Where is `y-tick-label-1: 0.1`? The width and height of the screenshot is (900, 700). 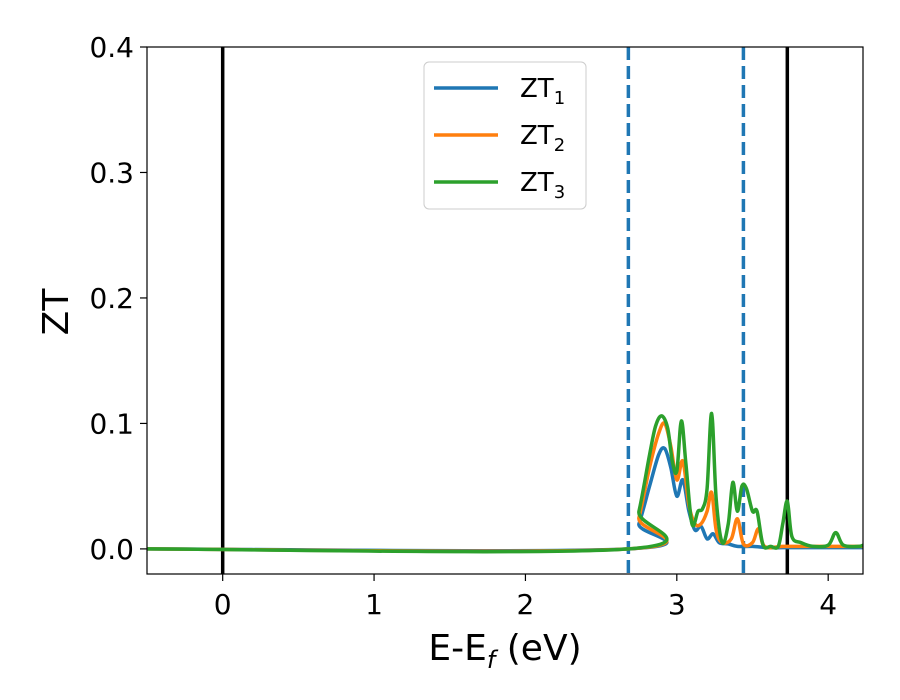 y-tick-label-1: 0.1 is located at coordinates (111, 423).